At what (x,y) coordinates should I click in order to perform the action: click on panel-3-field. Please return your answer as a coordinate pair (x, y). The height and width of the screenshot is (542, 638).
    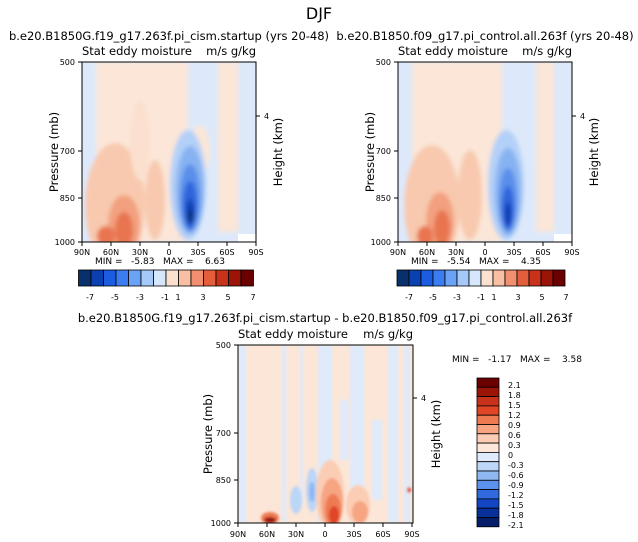
    Looking at the image, I should click on (325, 434).